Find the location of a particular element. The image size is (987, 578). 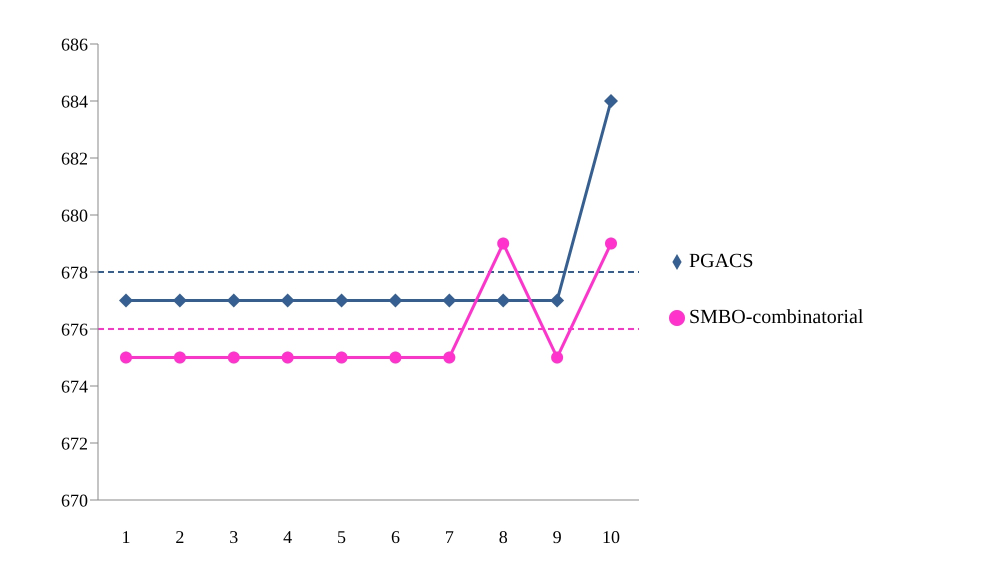

x-tick-label: 7 is located at coordinates (449, 536).